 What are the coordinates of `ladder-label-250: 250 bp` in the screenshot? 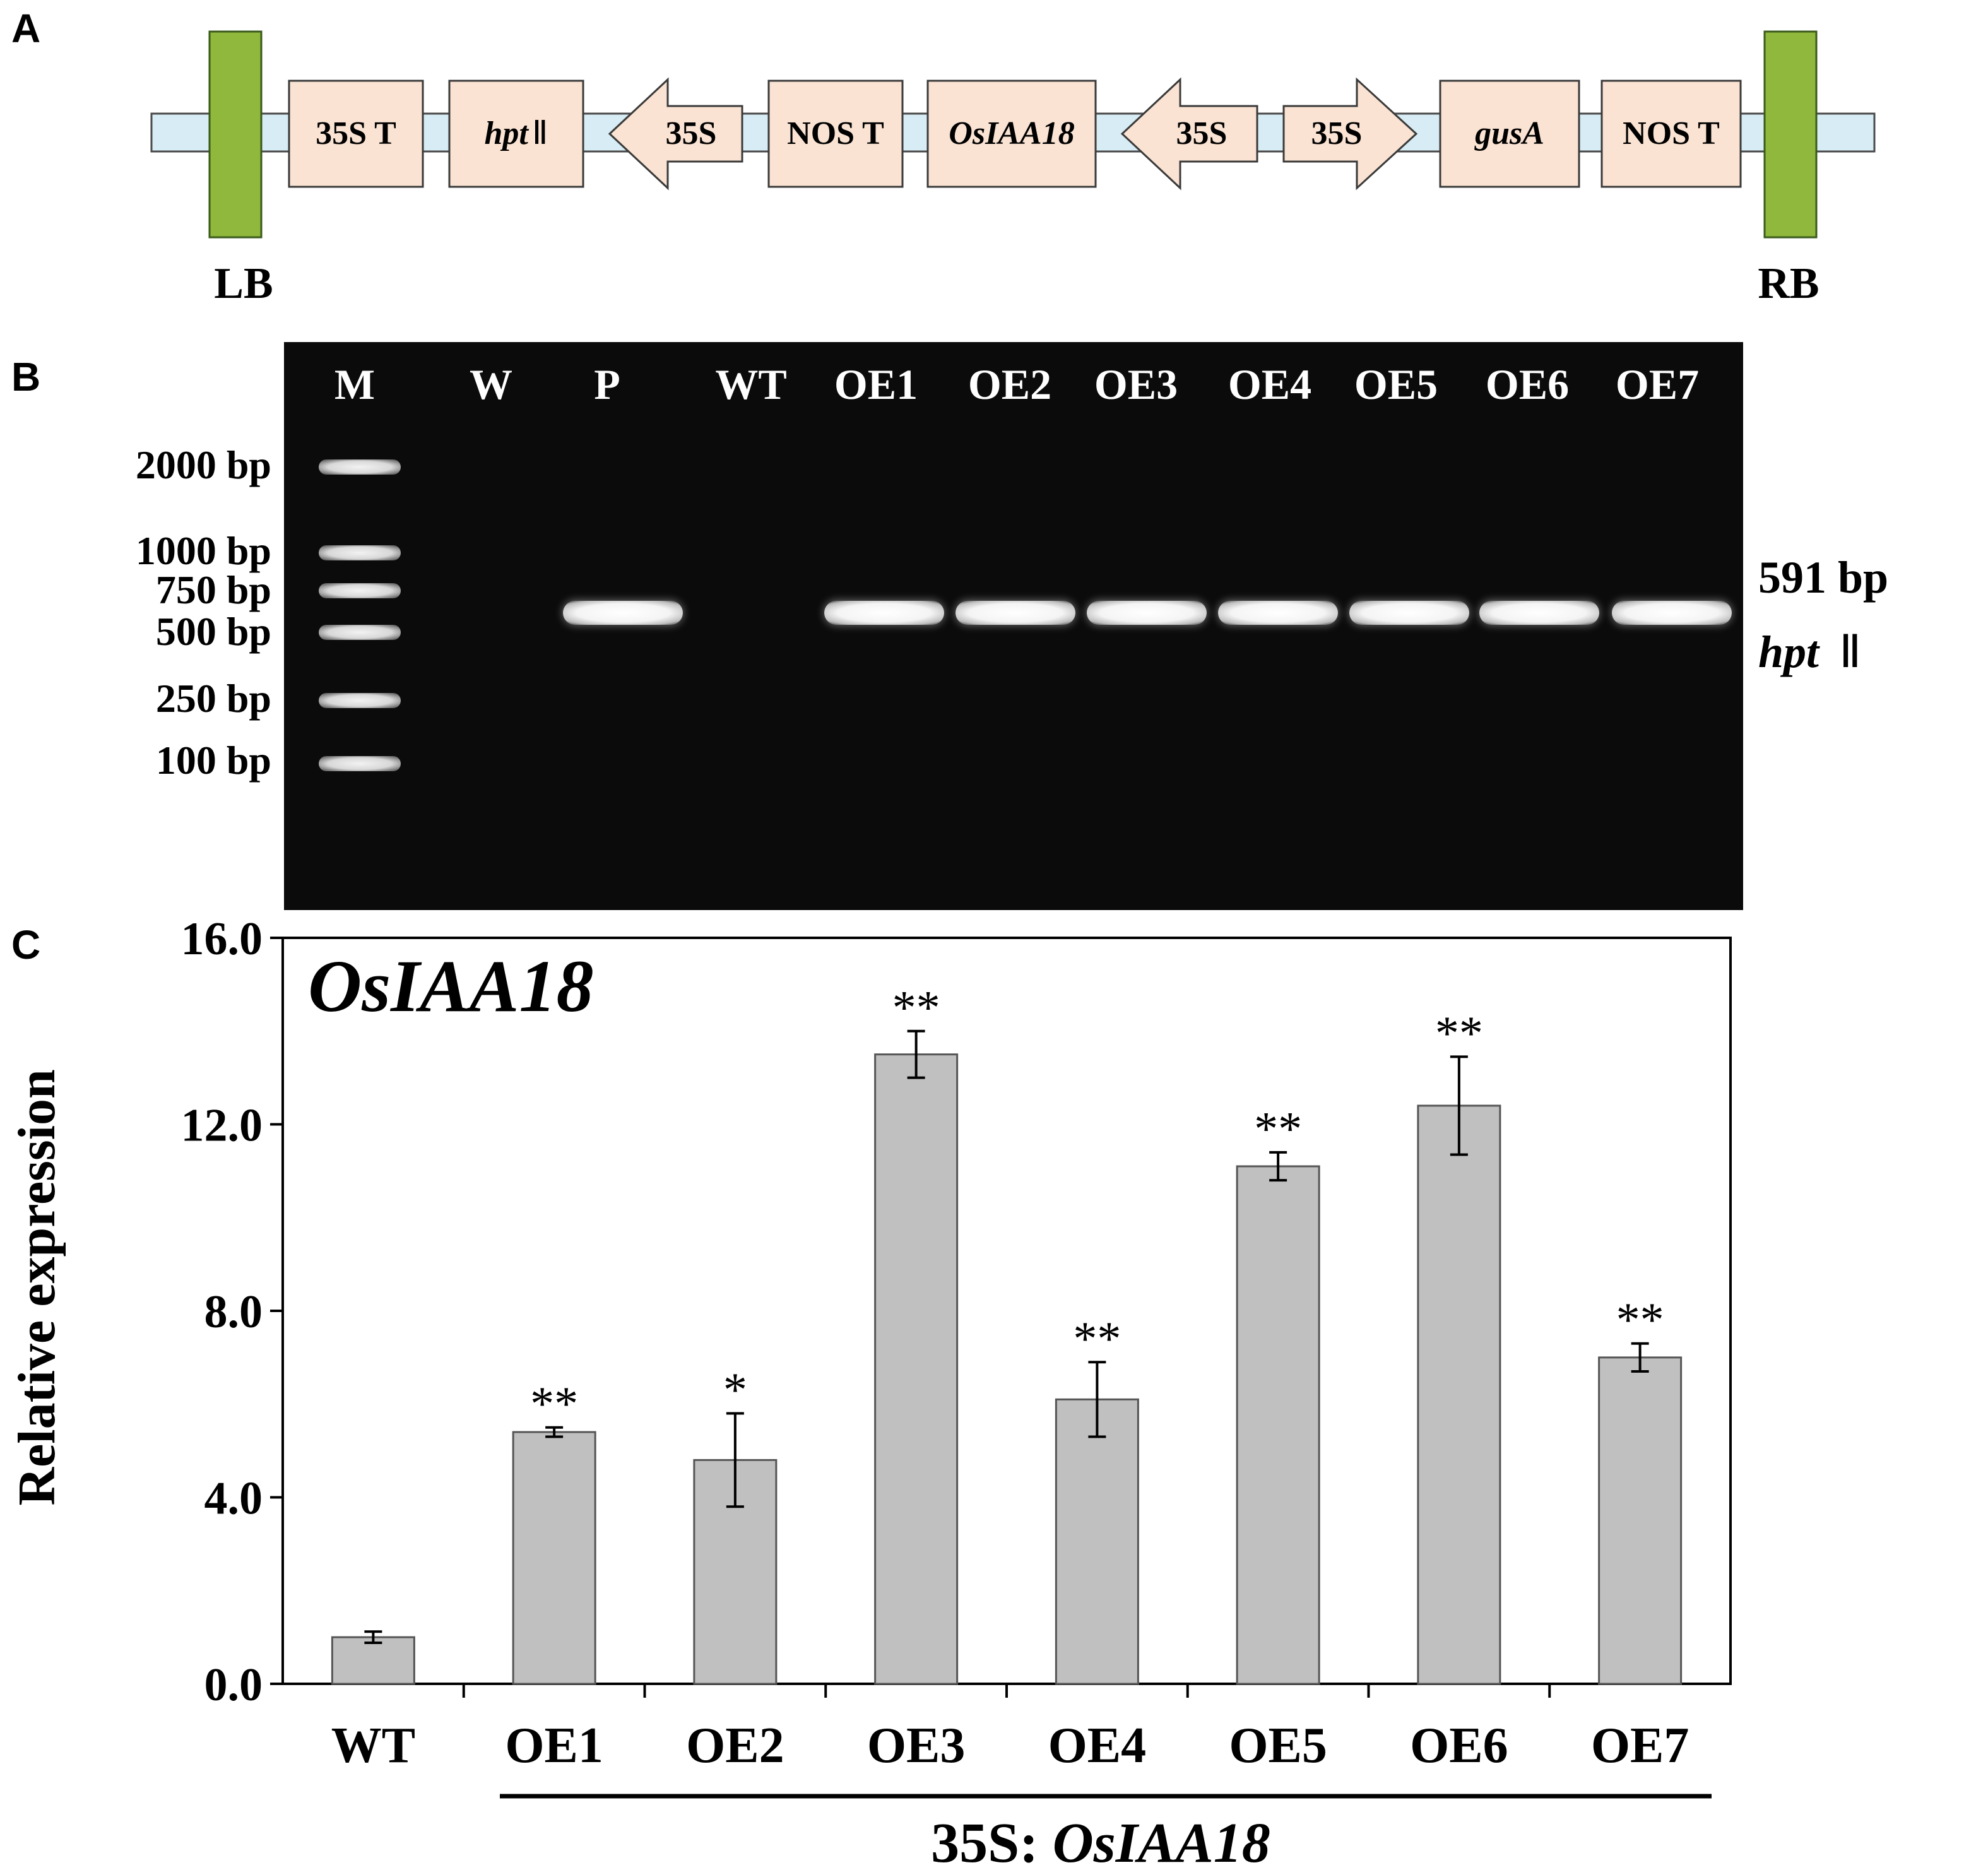 It's located at (213, 698).